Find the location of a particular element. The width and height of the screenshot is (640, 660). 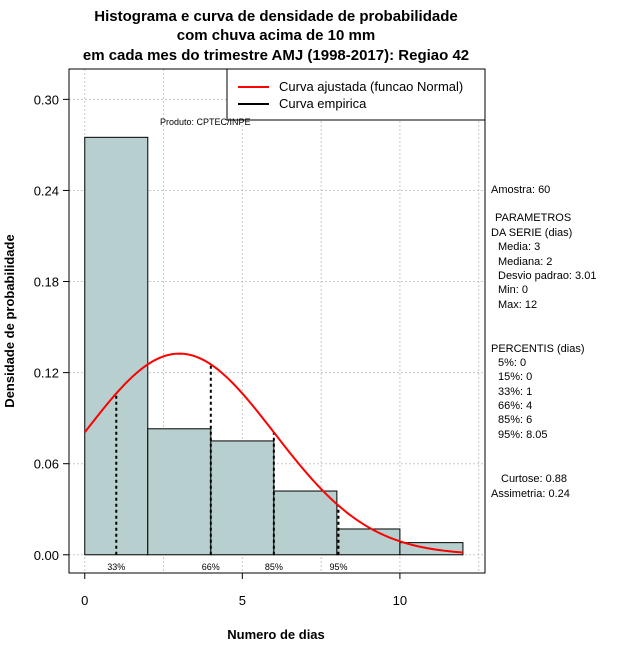

legend-label-empirical: Curva empirica is located at coordinates (323, 103).